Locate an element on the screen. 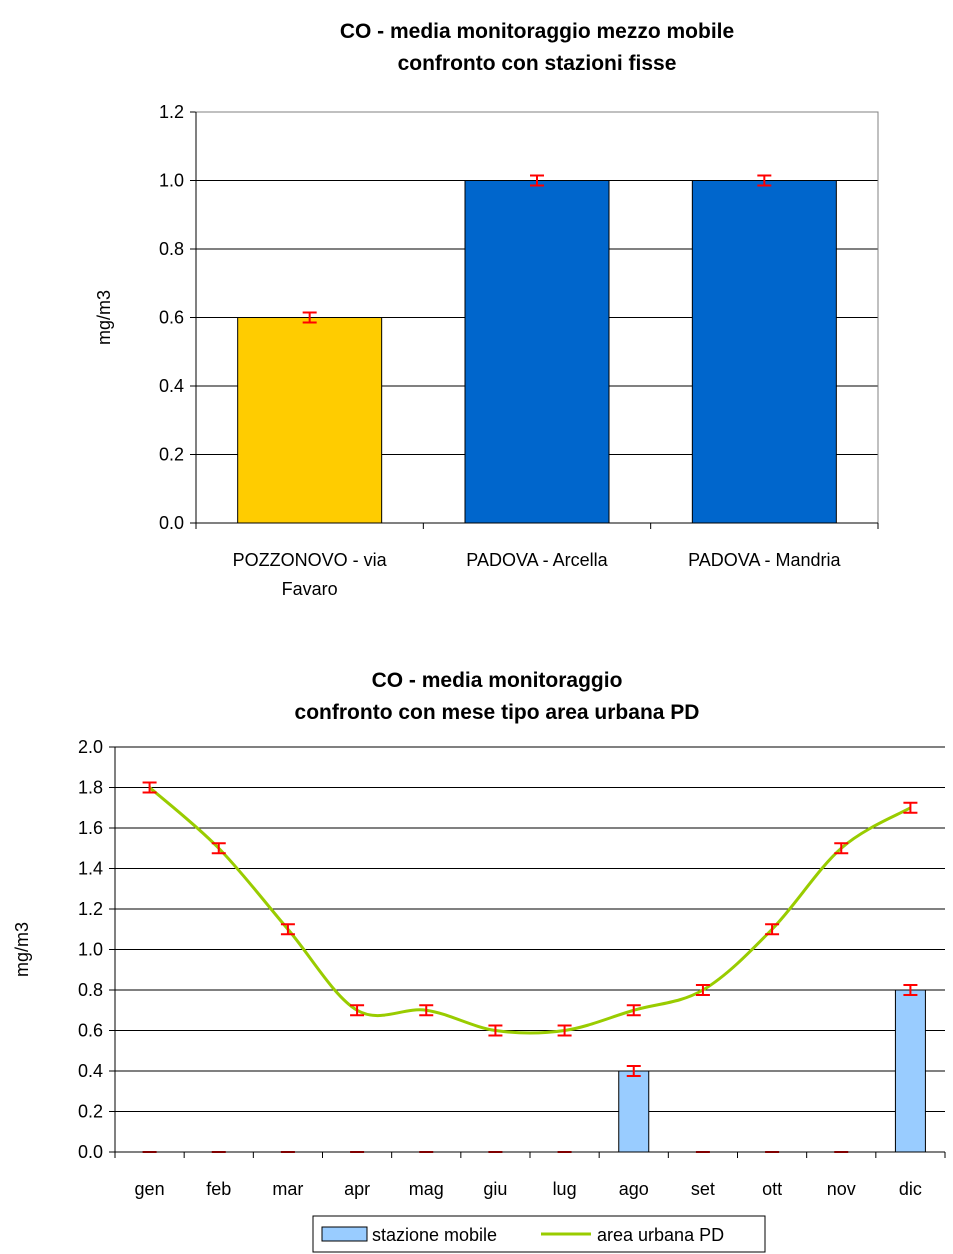 This screenshot has width=953, height=1254. chart2-x-tick-label: apr is located at coordinates (357, 1189).